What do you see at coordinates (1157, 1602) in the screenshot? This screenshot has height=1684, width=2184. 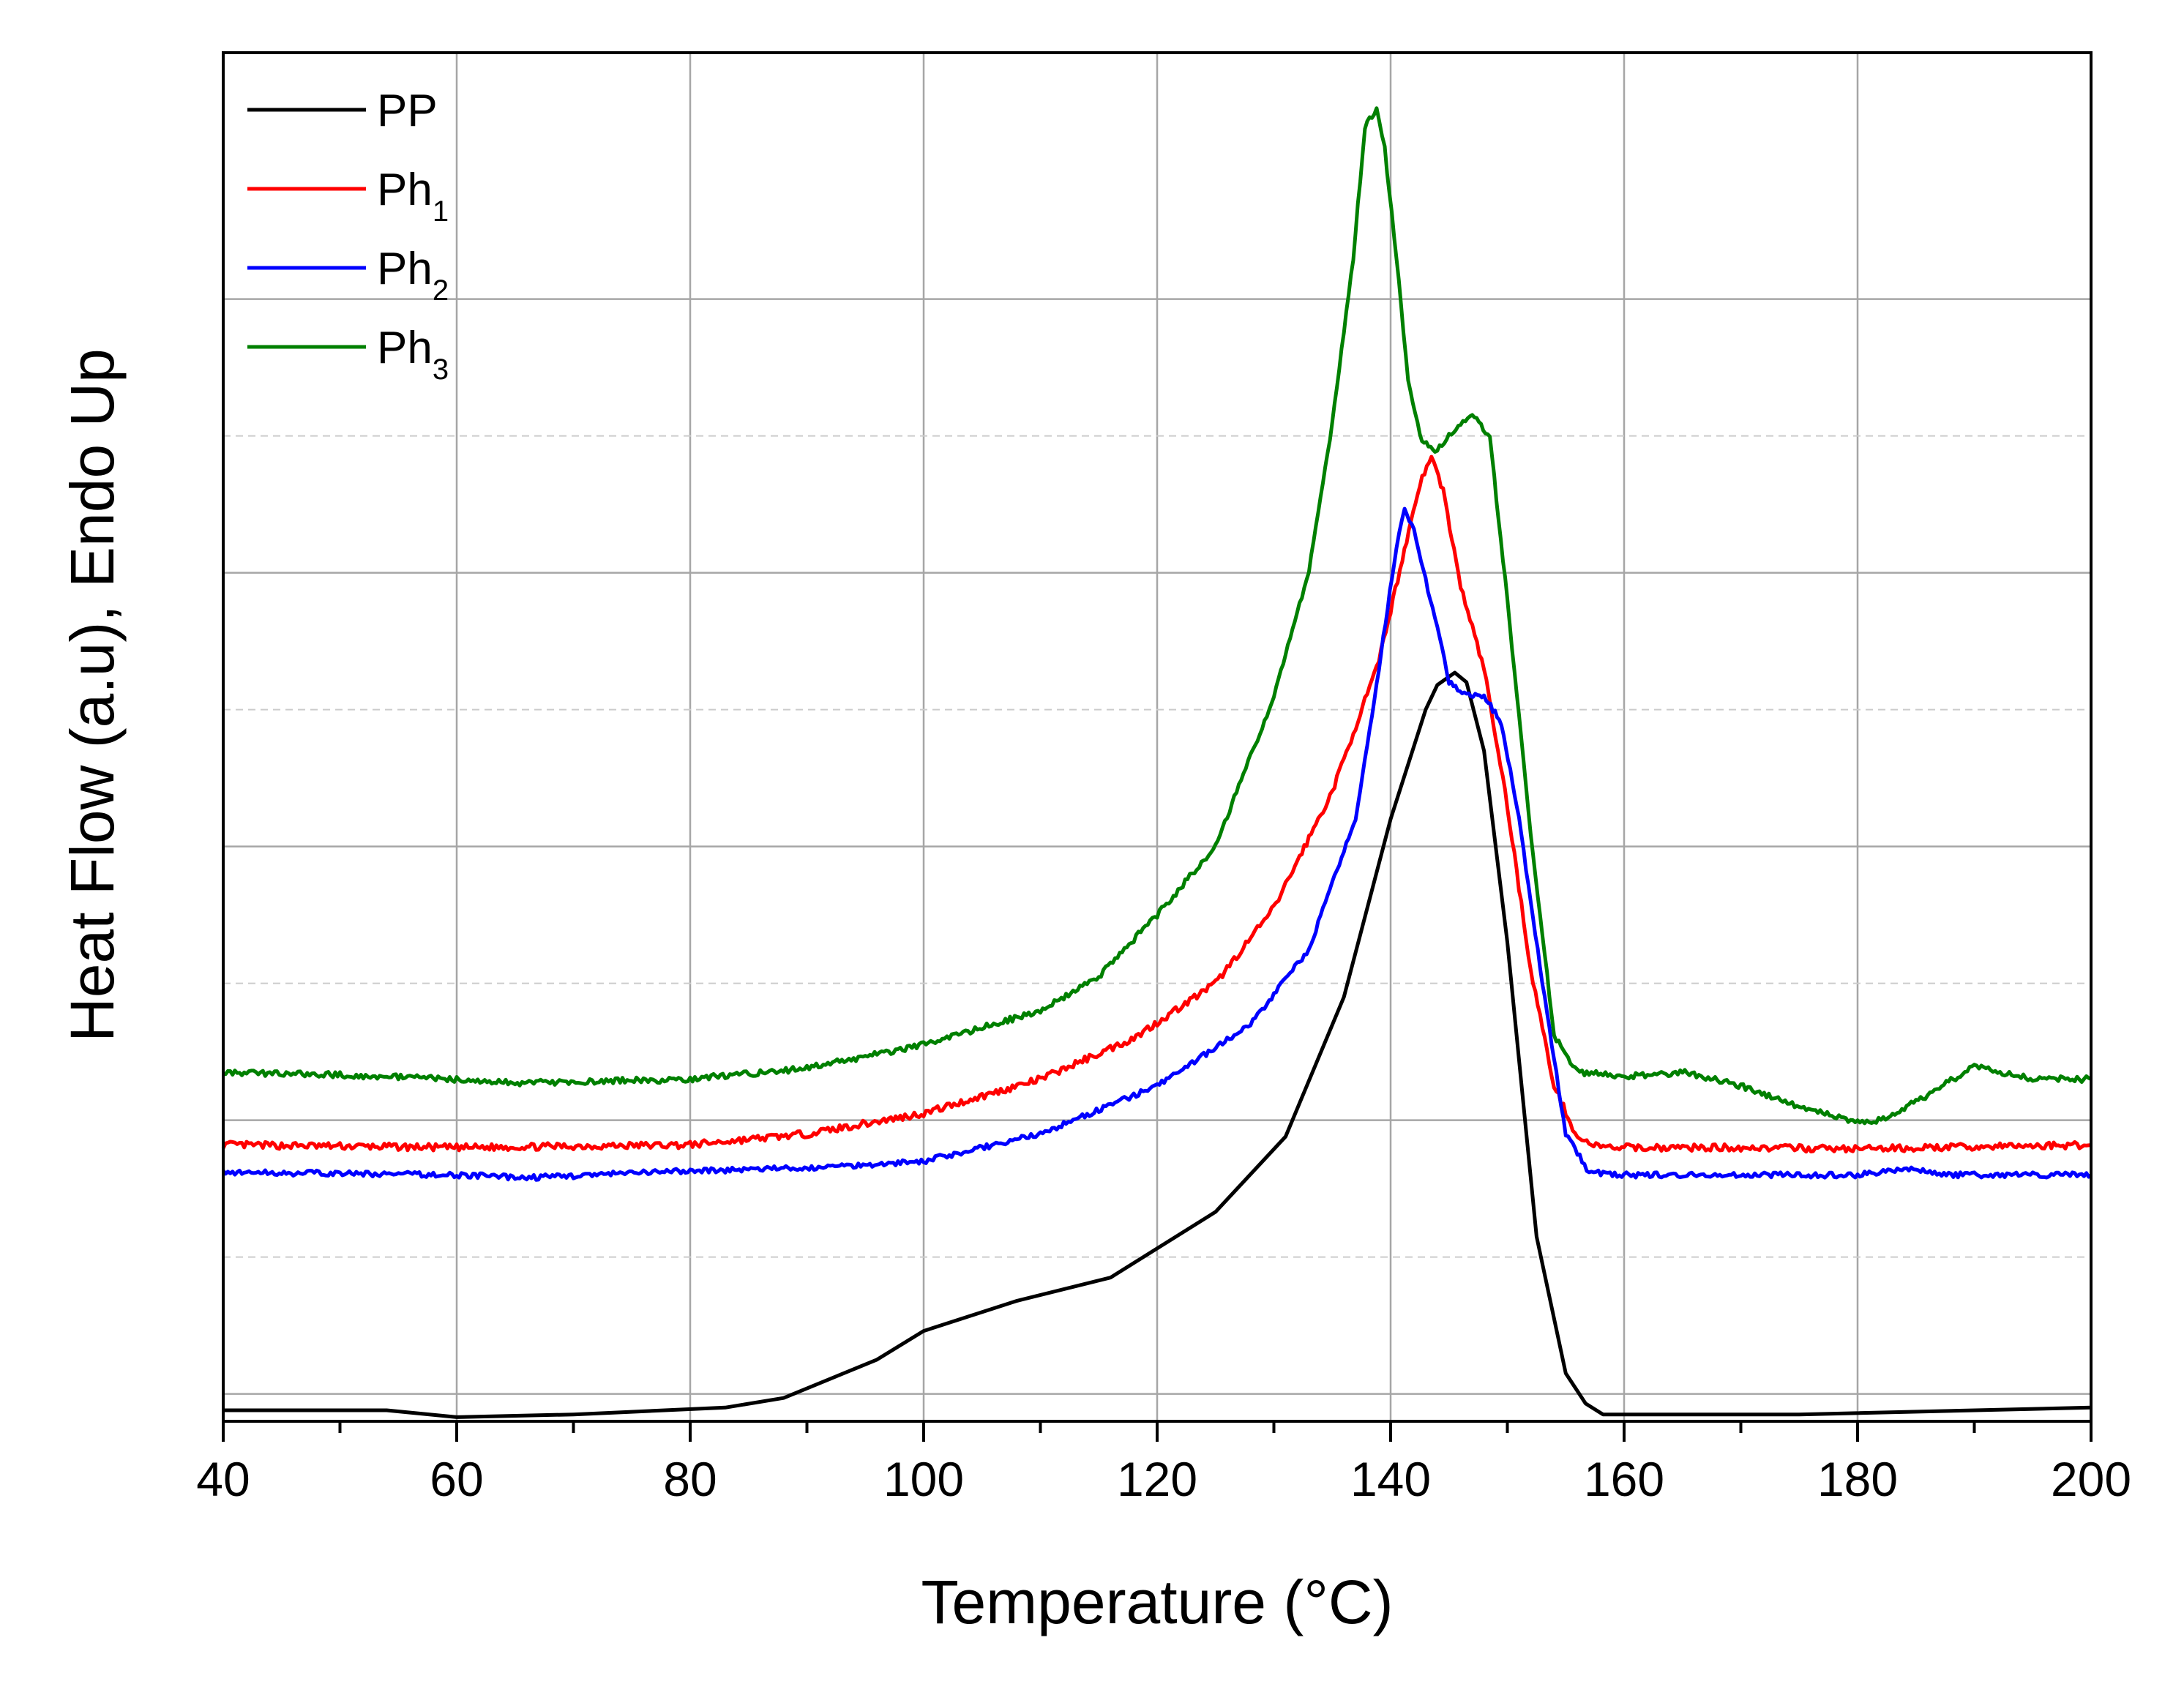 I see `x-axis-title: Temperature (°C)` at bounding box center [1157, 1602].